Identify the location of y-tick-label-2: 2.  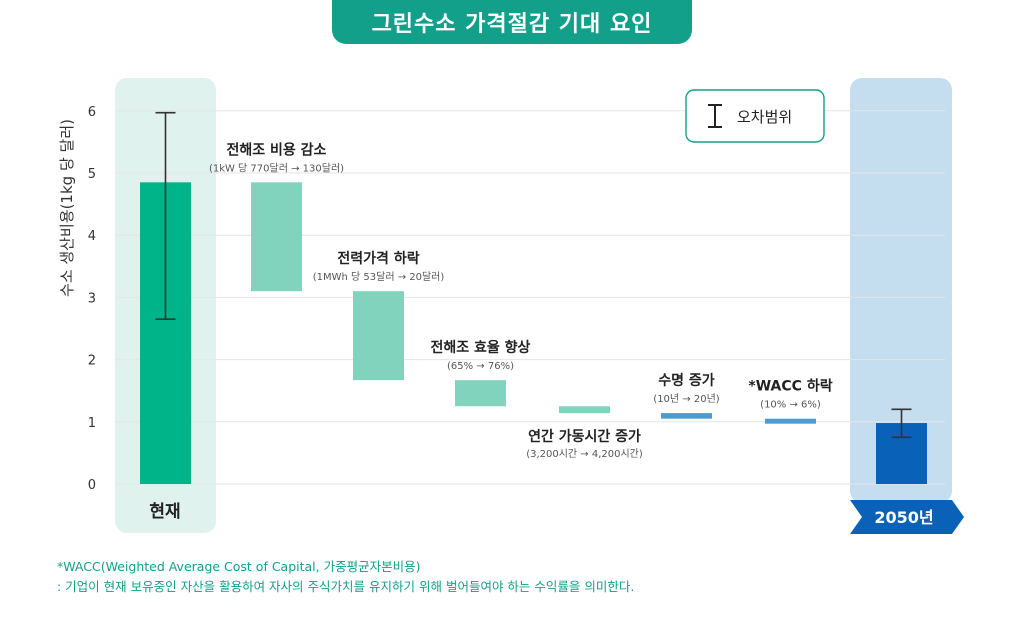
(92, 361).